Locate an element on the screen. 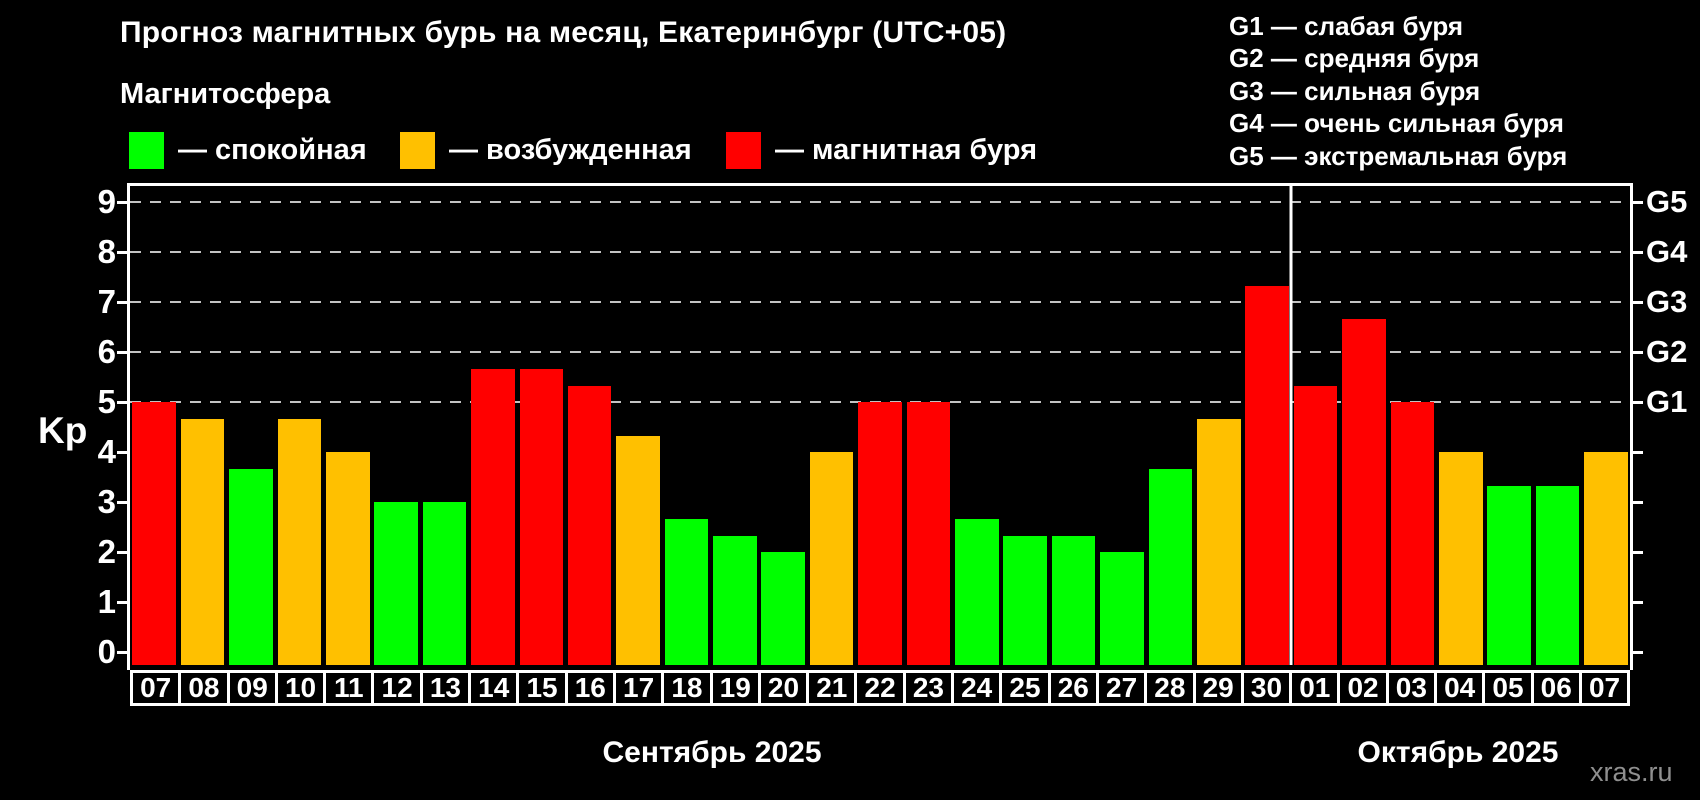 The width and height of the screenshot is (1700, 800). plot-top-border is located at coordinates (880, 184).